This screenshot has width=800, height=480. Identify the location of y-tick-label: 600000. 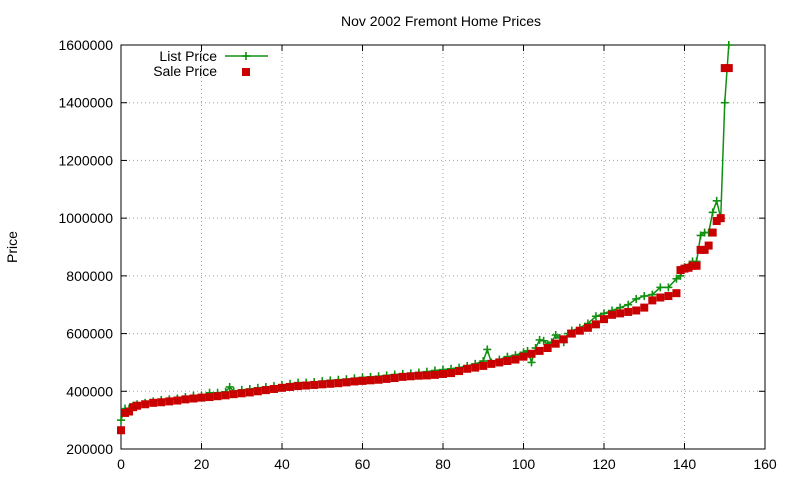
(89, 334).